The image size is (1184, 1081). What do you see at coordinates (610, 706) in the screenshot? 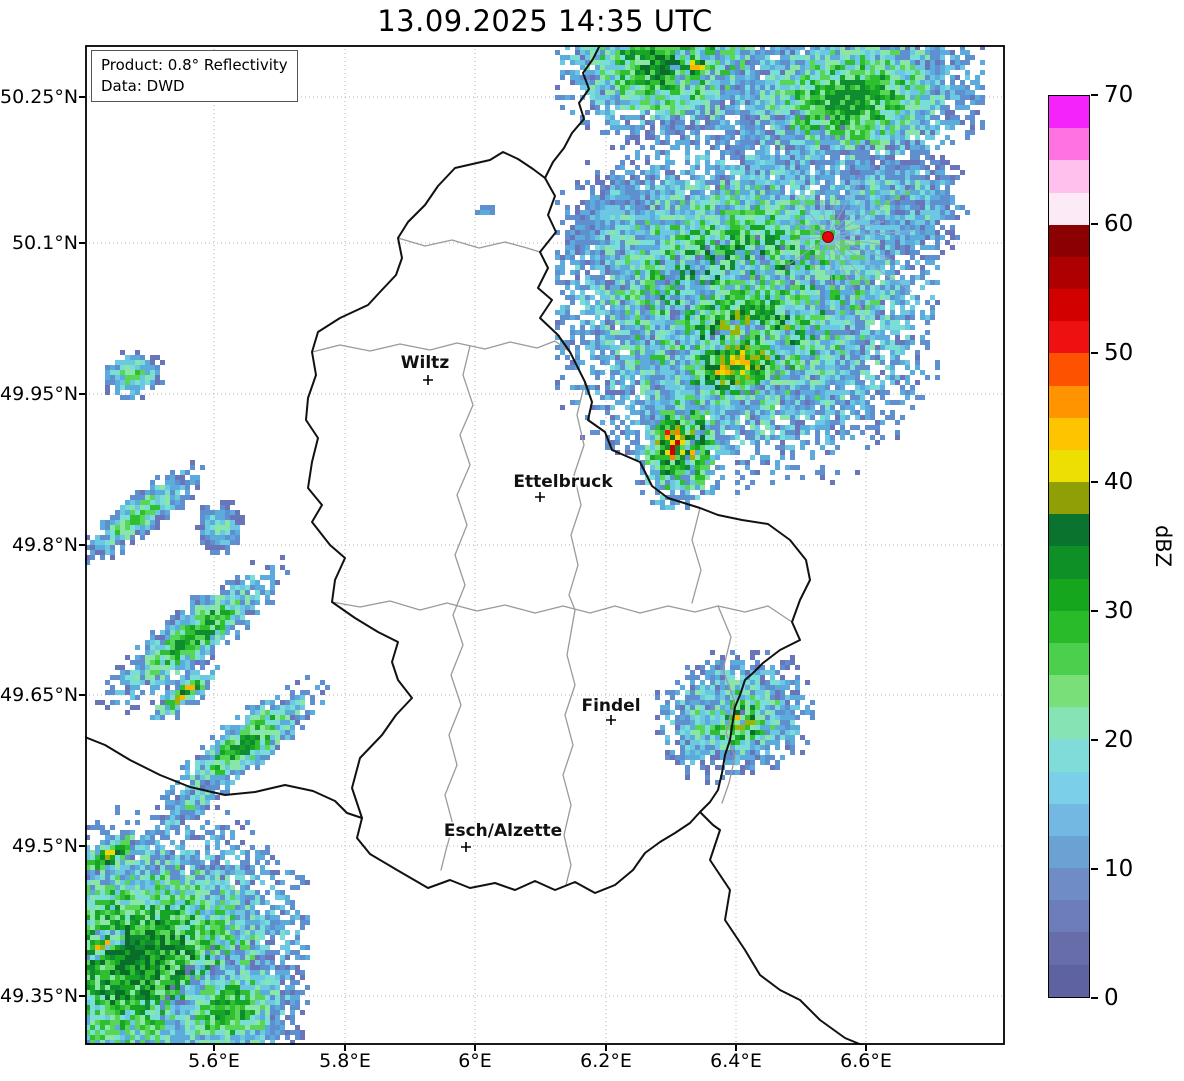
I see `city-label: Findel` at bounding box center [610, 706].